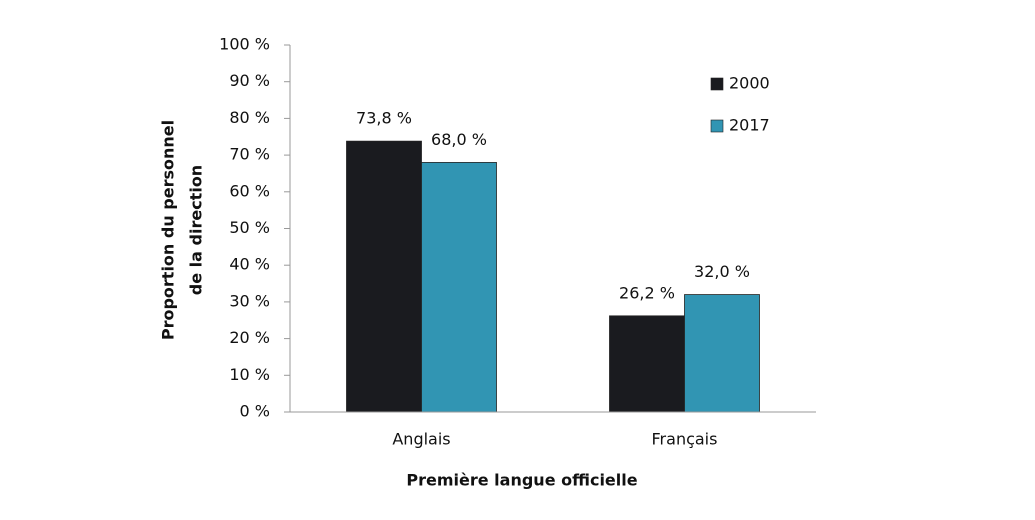  What do you see at coordinates (749, 83) in the screenshot?
I see `legend-label: 2000` at bounding box center [749, 83].